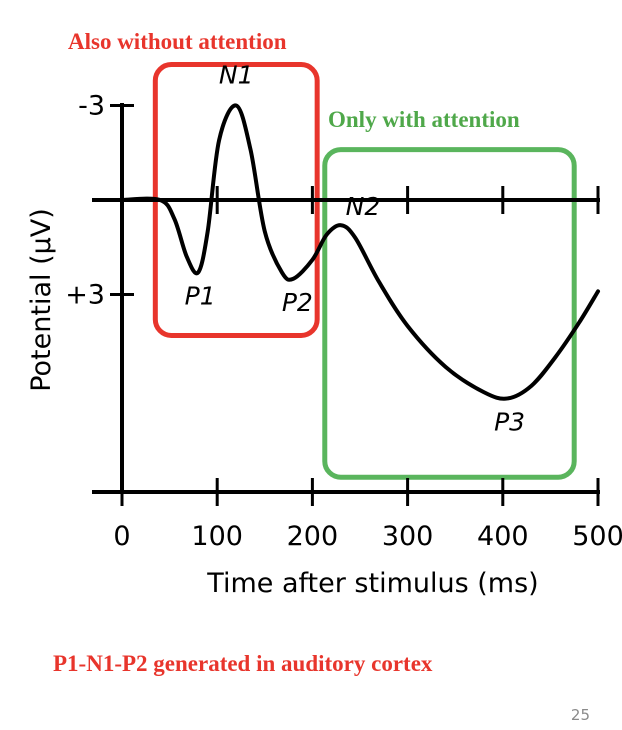 The image size is (622, 730). I want to click on peak-label-n1: N1, so click(236, 75).